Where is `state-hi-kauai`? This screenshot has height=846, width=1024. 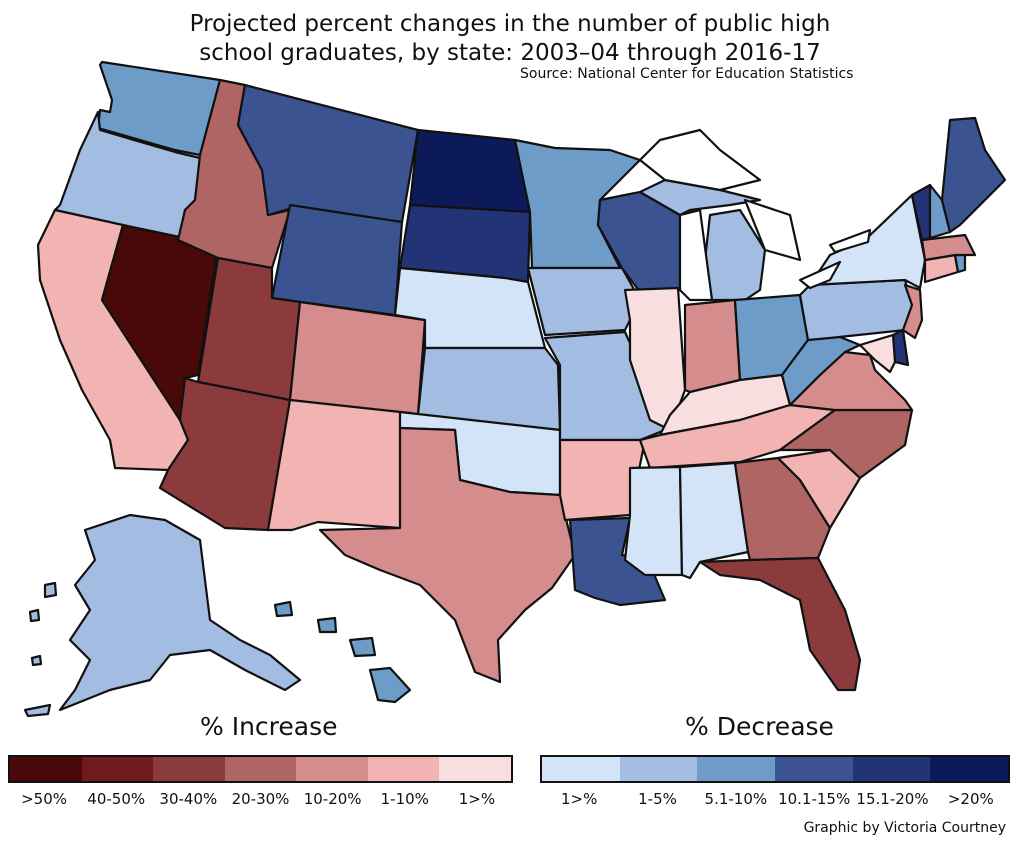 state-hi-kauai is located at coordinates (283, 609).